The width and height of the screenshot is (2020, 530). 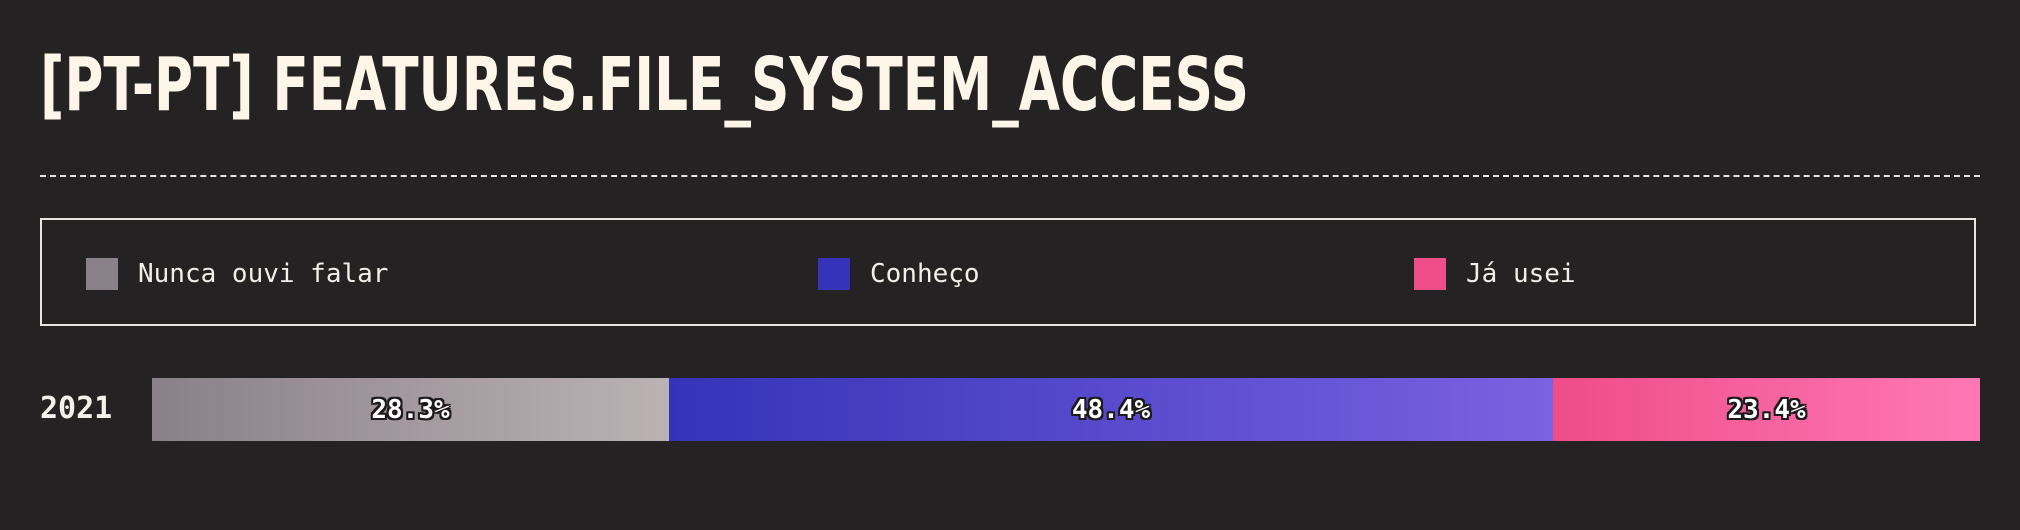 What do you see at coordinates (644, 85) in the screenshot?
I see `chart-title: [PT-PT] FEATURES.FILE_SYSTEM_ACCESS` at bounding box center [644, 85].